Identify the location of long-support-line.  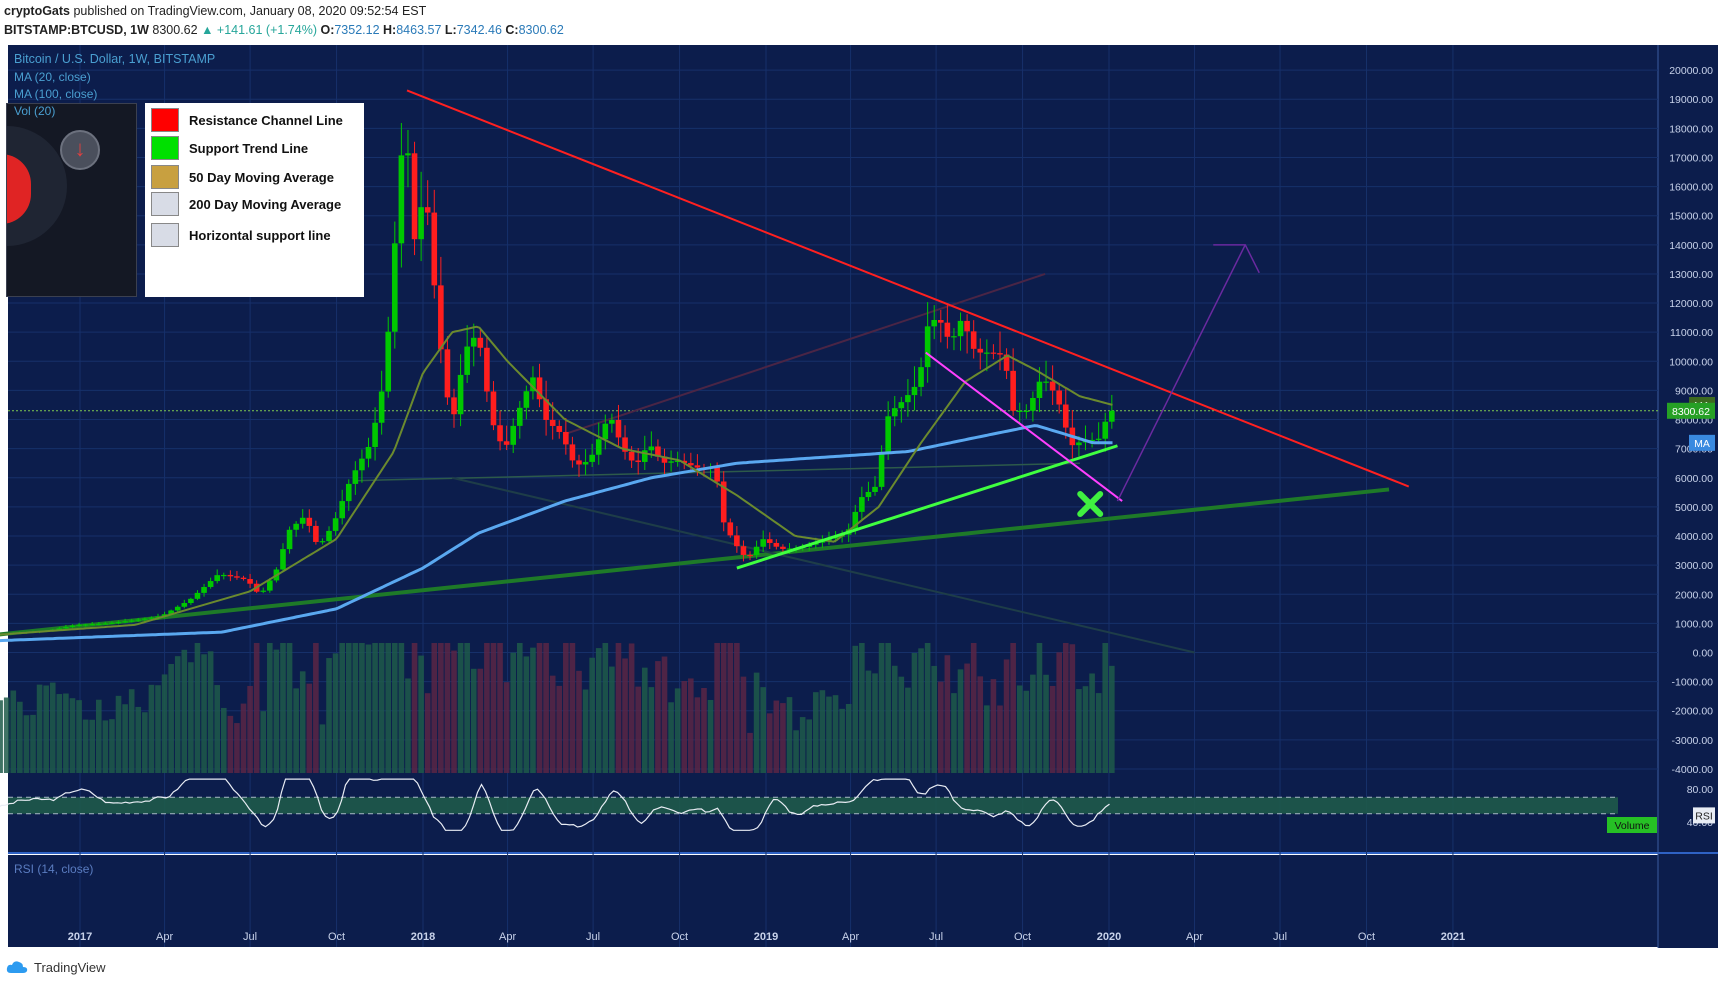
(695, 562).